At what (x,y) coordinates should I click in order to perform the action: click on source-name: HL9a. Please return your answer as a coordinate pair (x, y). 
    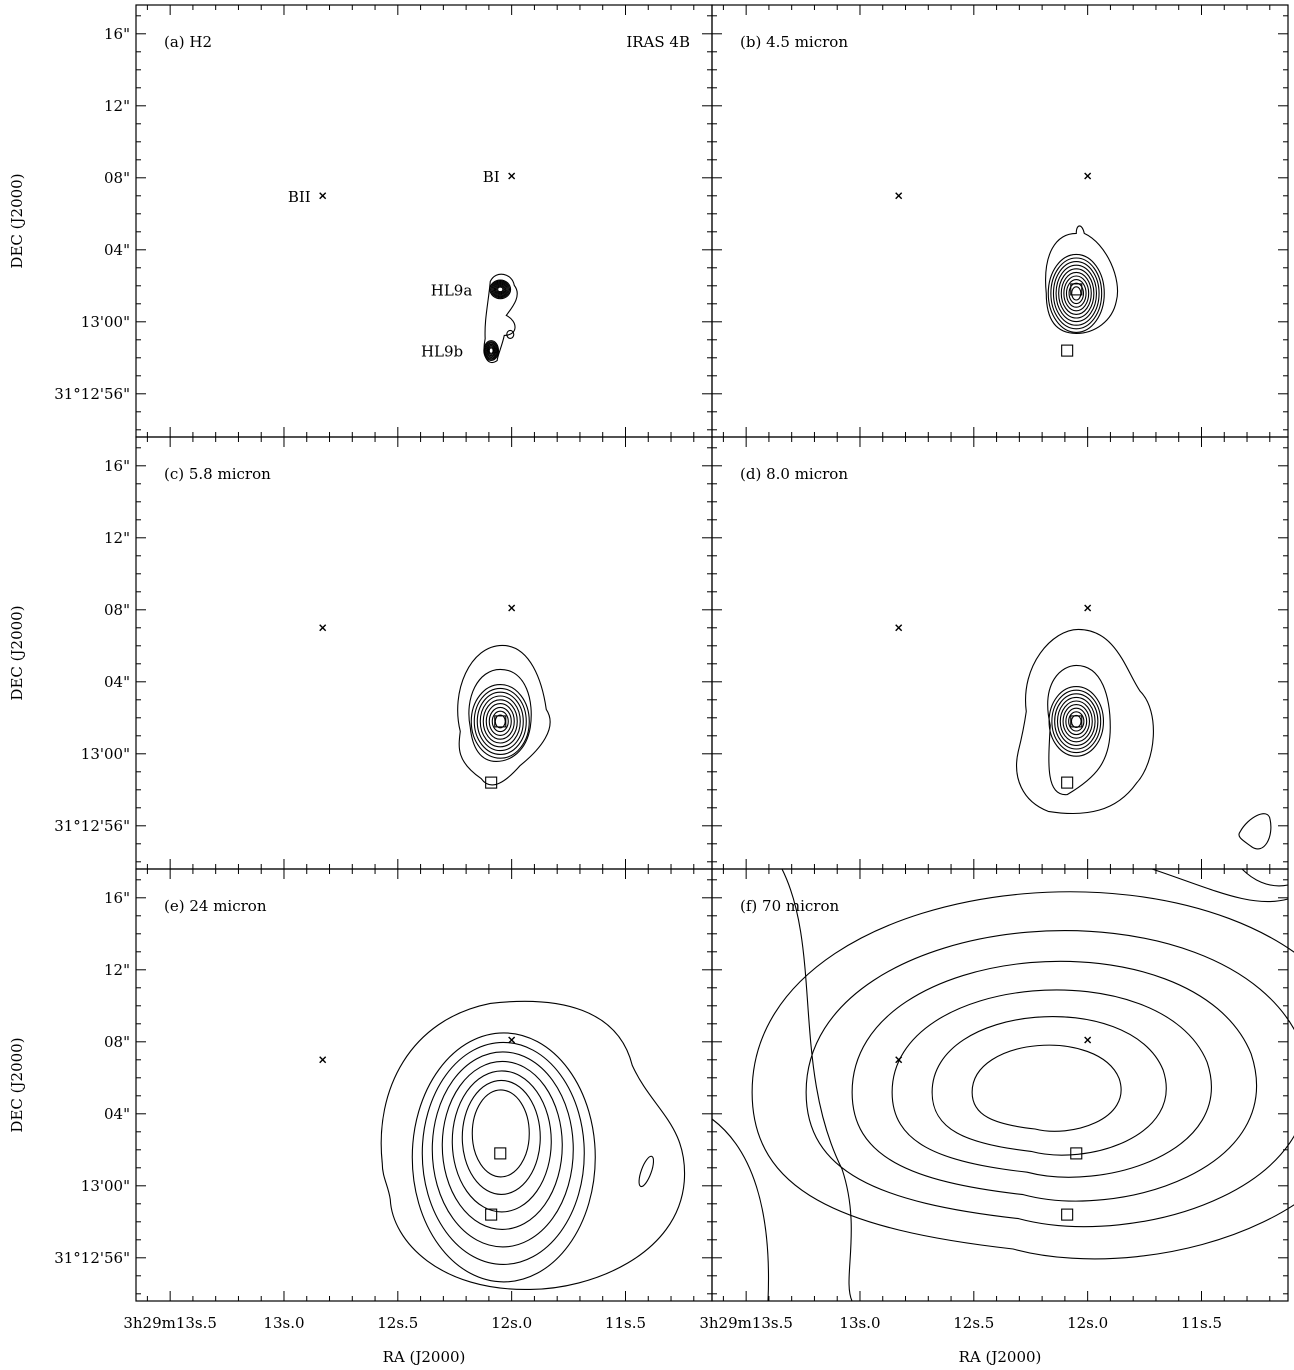
    Looking at the image, I should click on (452, 290).